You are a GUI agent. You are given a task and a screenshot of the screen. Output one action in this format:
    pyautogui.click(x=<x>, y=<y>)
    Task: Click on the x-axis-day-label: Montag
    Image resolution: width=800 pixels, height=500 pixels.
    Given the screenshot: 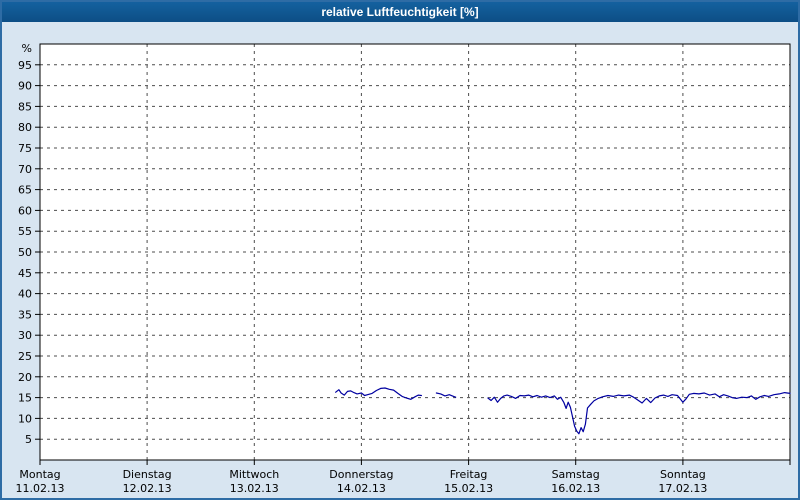 What is the action you would take?
    pyautogui.click(x=39, y=474)
    